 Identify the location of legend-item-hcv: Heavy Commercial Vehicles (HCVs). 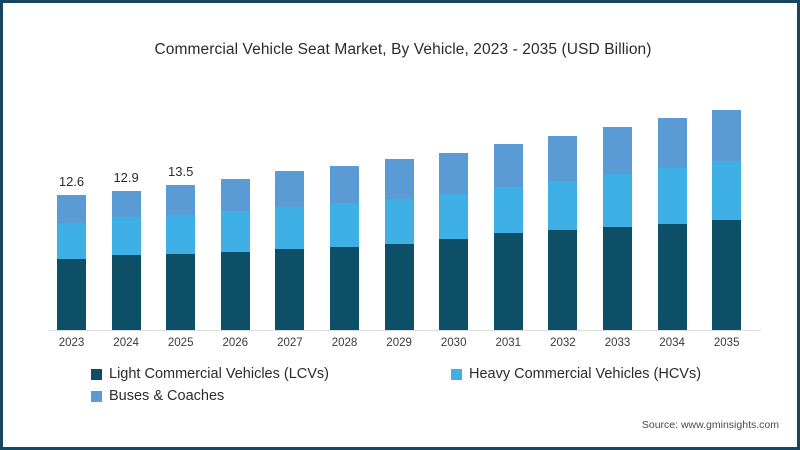
(576, 374).